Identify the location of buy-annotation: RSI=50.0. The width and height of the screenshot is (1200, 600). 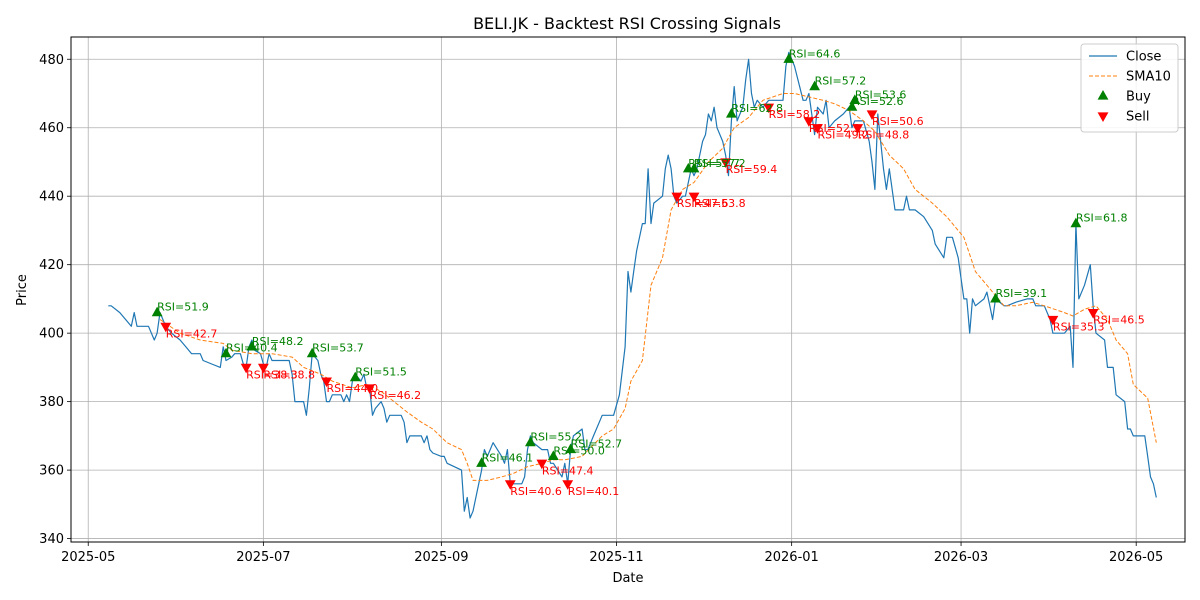
(579, 450).